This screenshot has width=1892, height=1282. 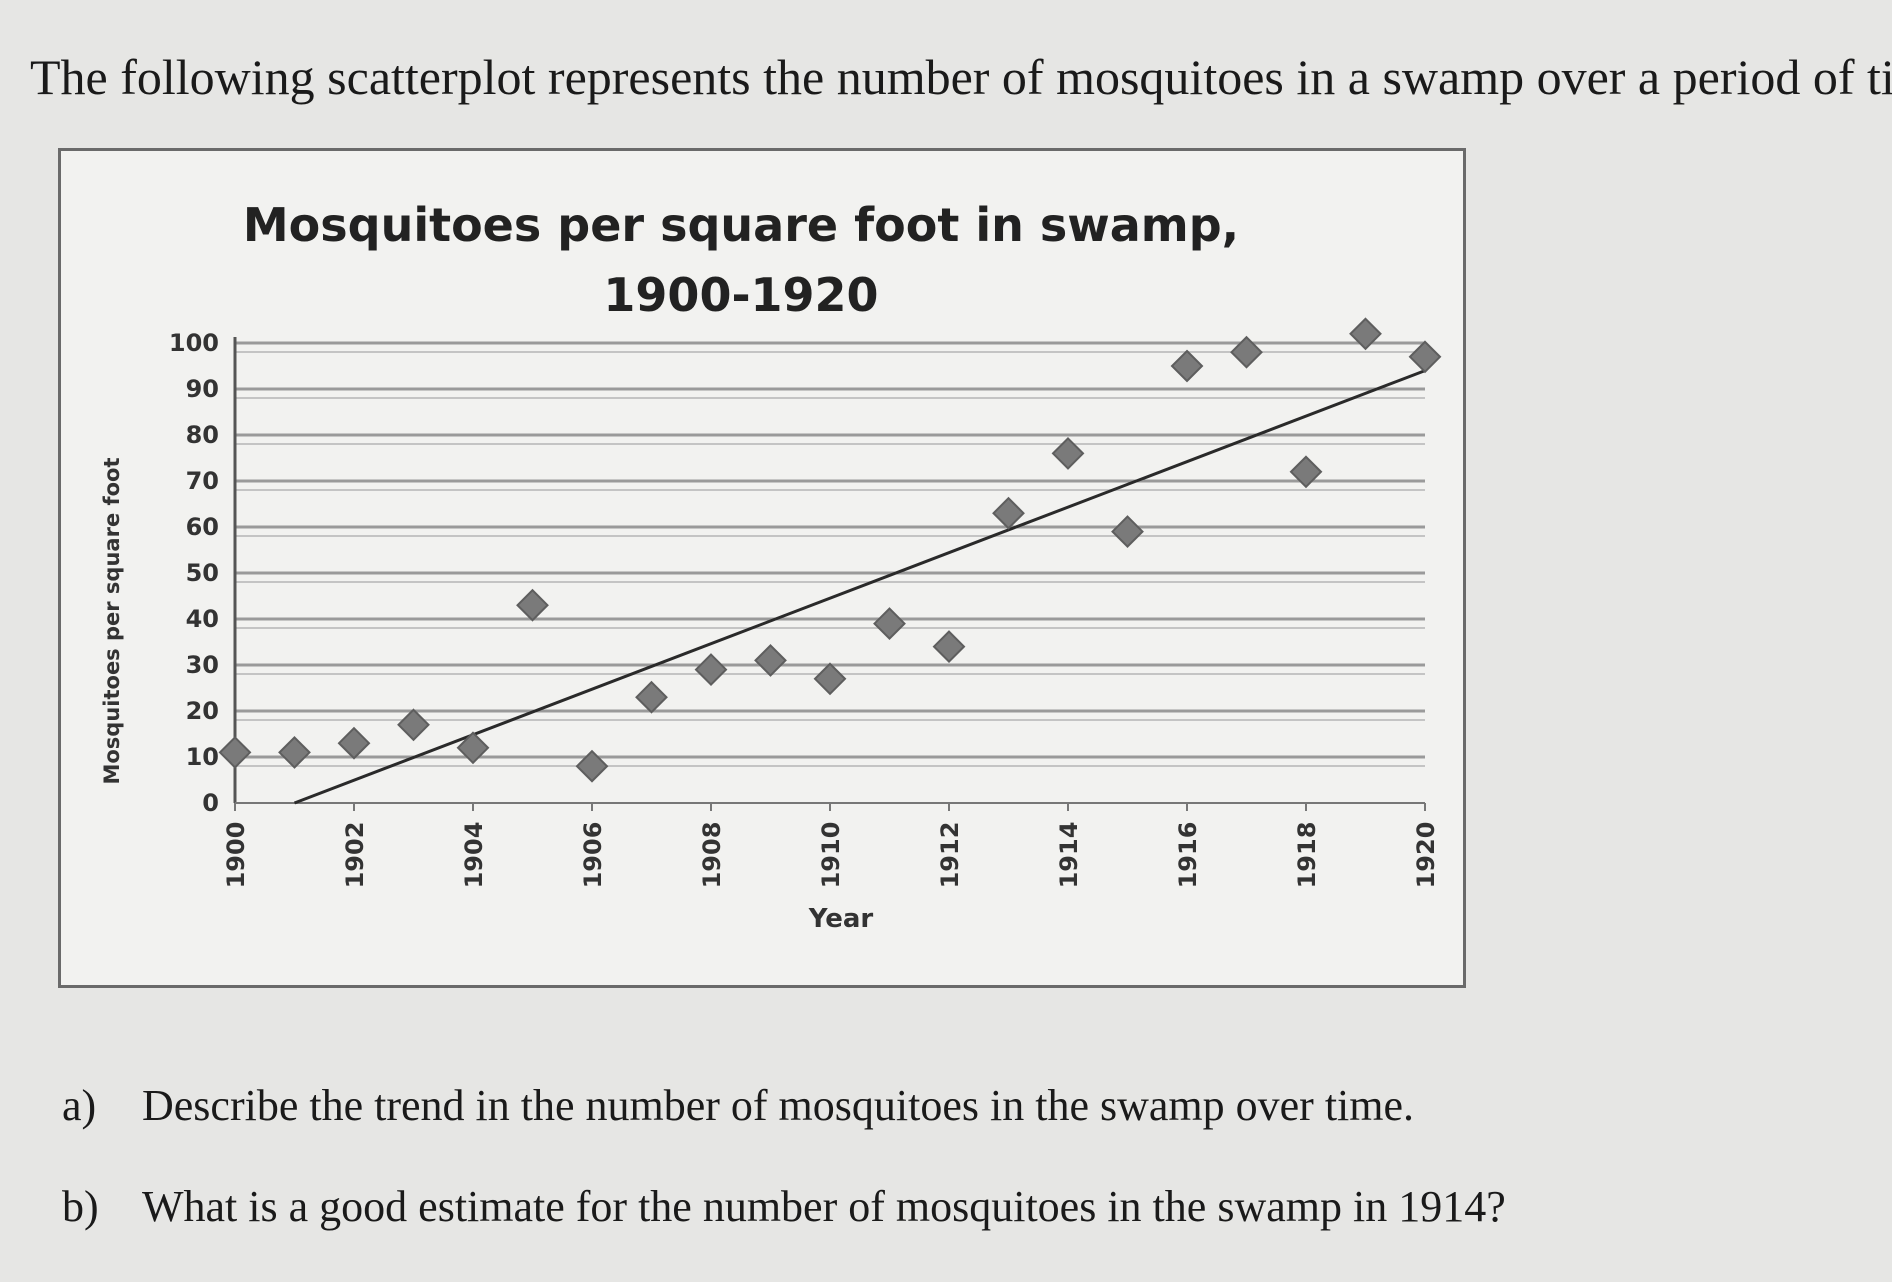 What do you see at coordinates (202, 665) in the screenshot?
I see `y-tick-label-30: 30` at bounding box center [202, 665].